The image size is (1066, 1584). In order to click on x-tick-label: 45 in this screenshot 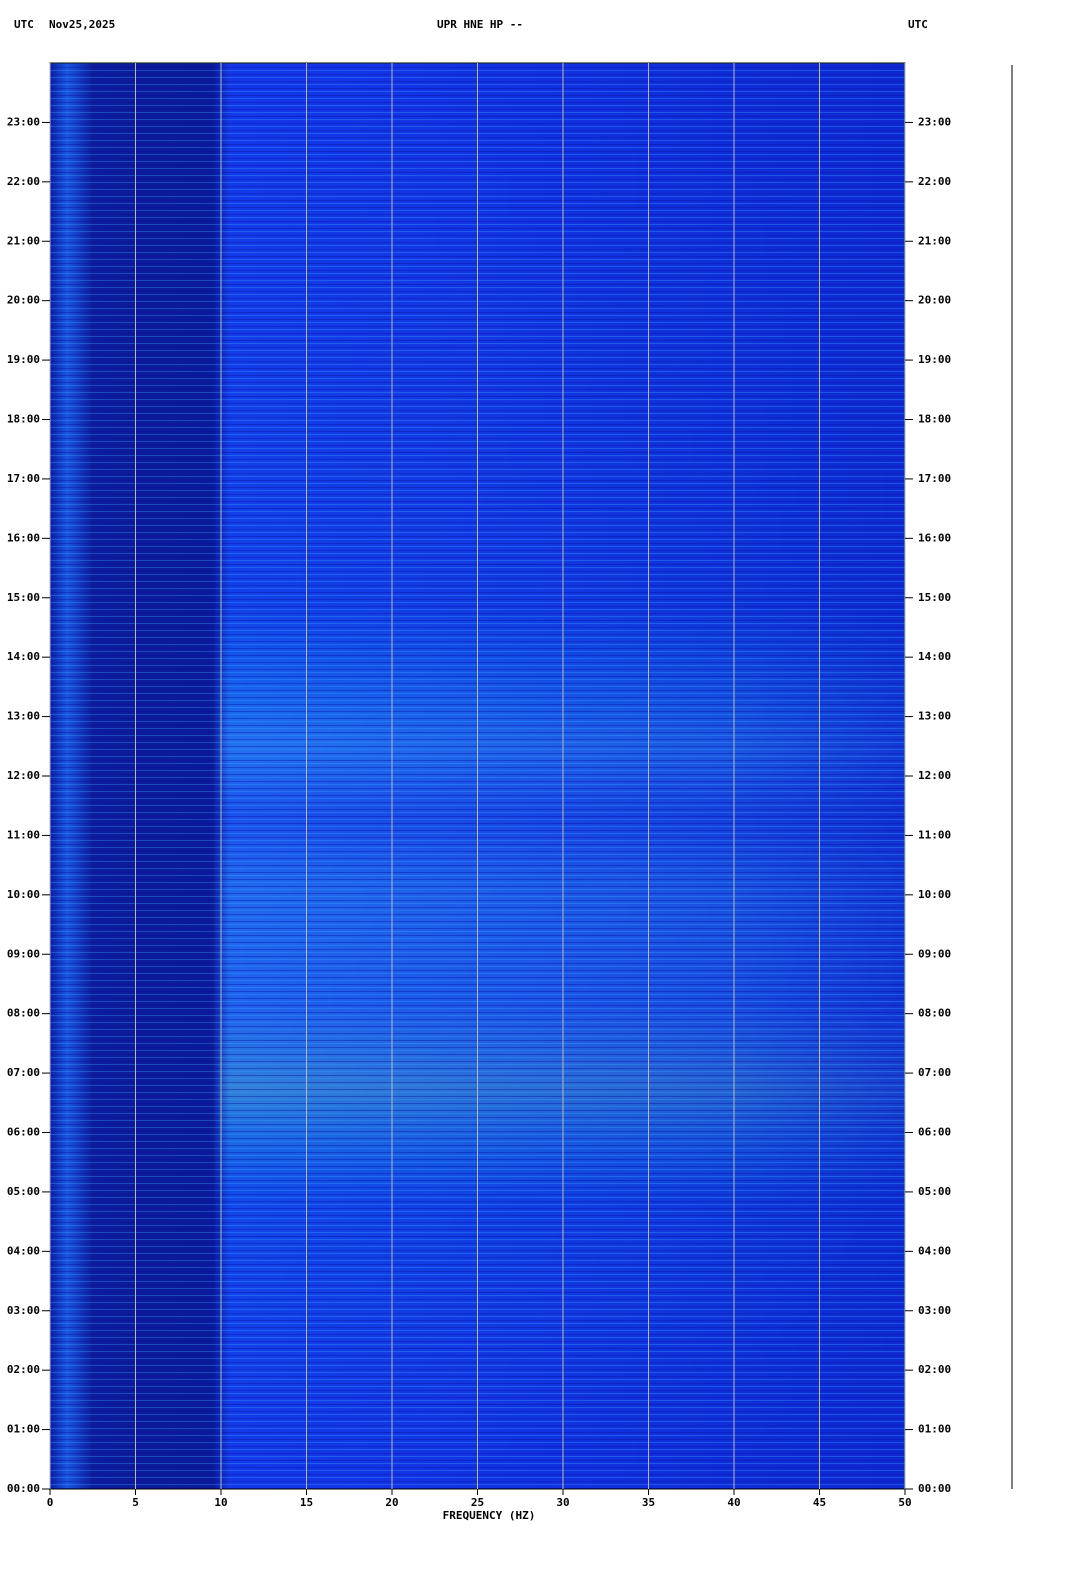, I will do `click(819, 1502)`.